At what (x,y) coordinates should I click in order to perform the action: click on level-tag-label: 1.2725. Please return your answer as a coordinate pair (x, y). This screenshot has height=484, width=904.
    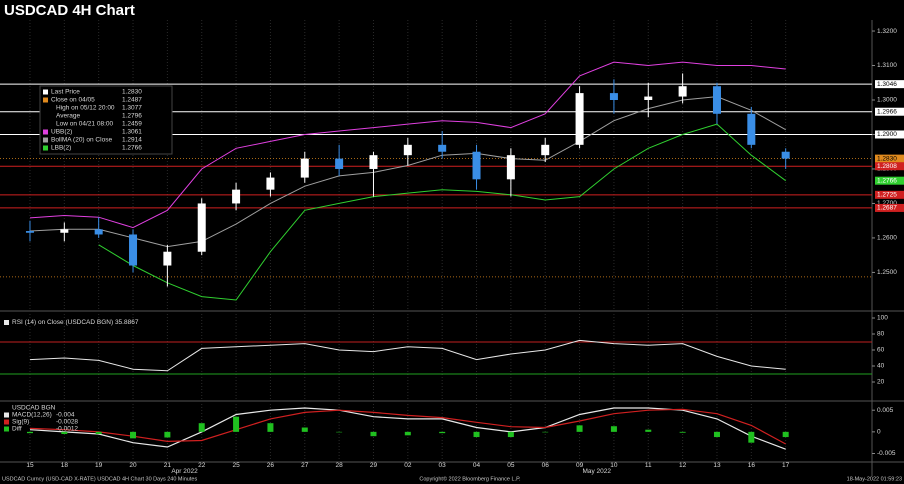
    Looking at the image, I should click on (887, 195).